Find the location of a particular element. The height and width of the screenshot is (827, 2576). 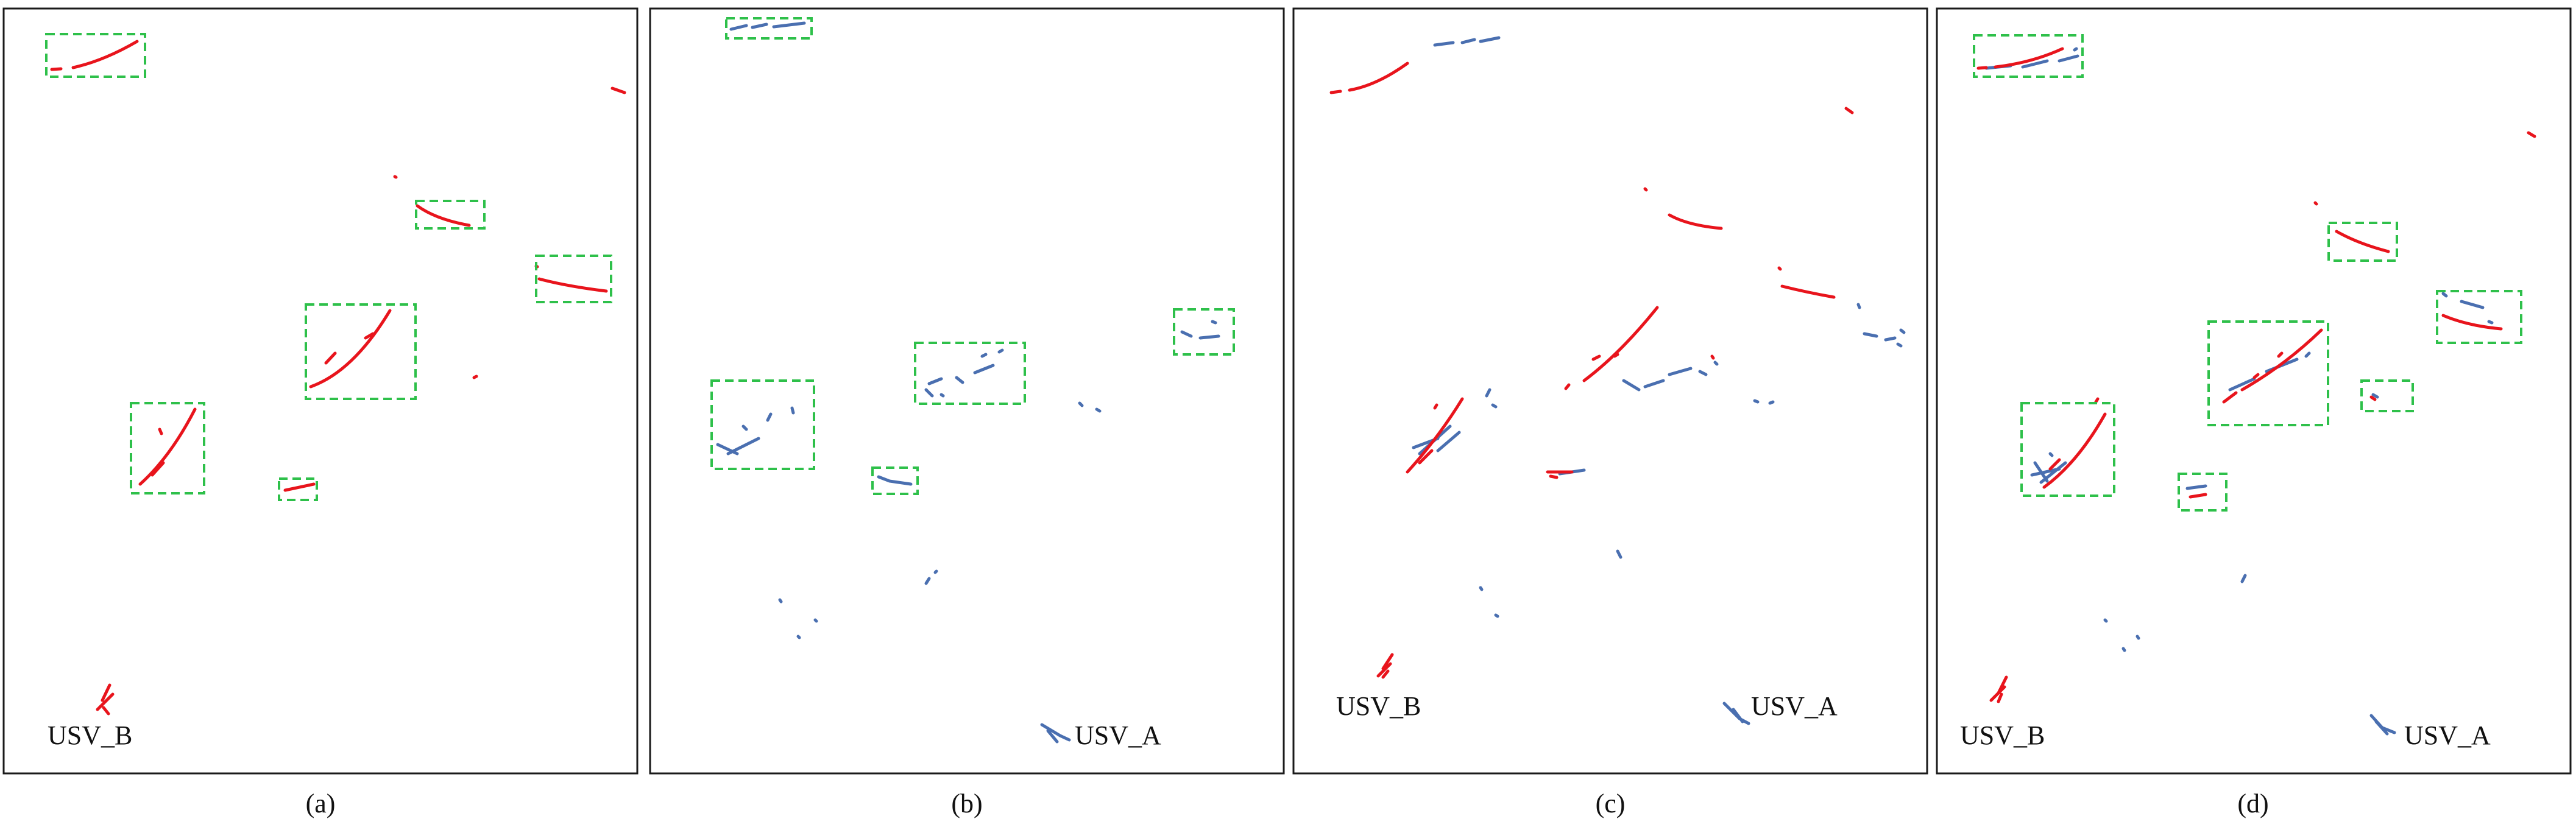

panel-d-boxes is located at coordinates (2247, 273).